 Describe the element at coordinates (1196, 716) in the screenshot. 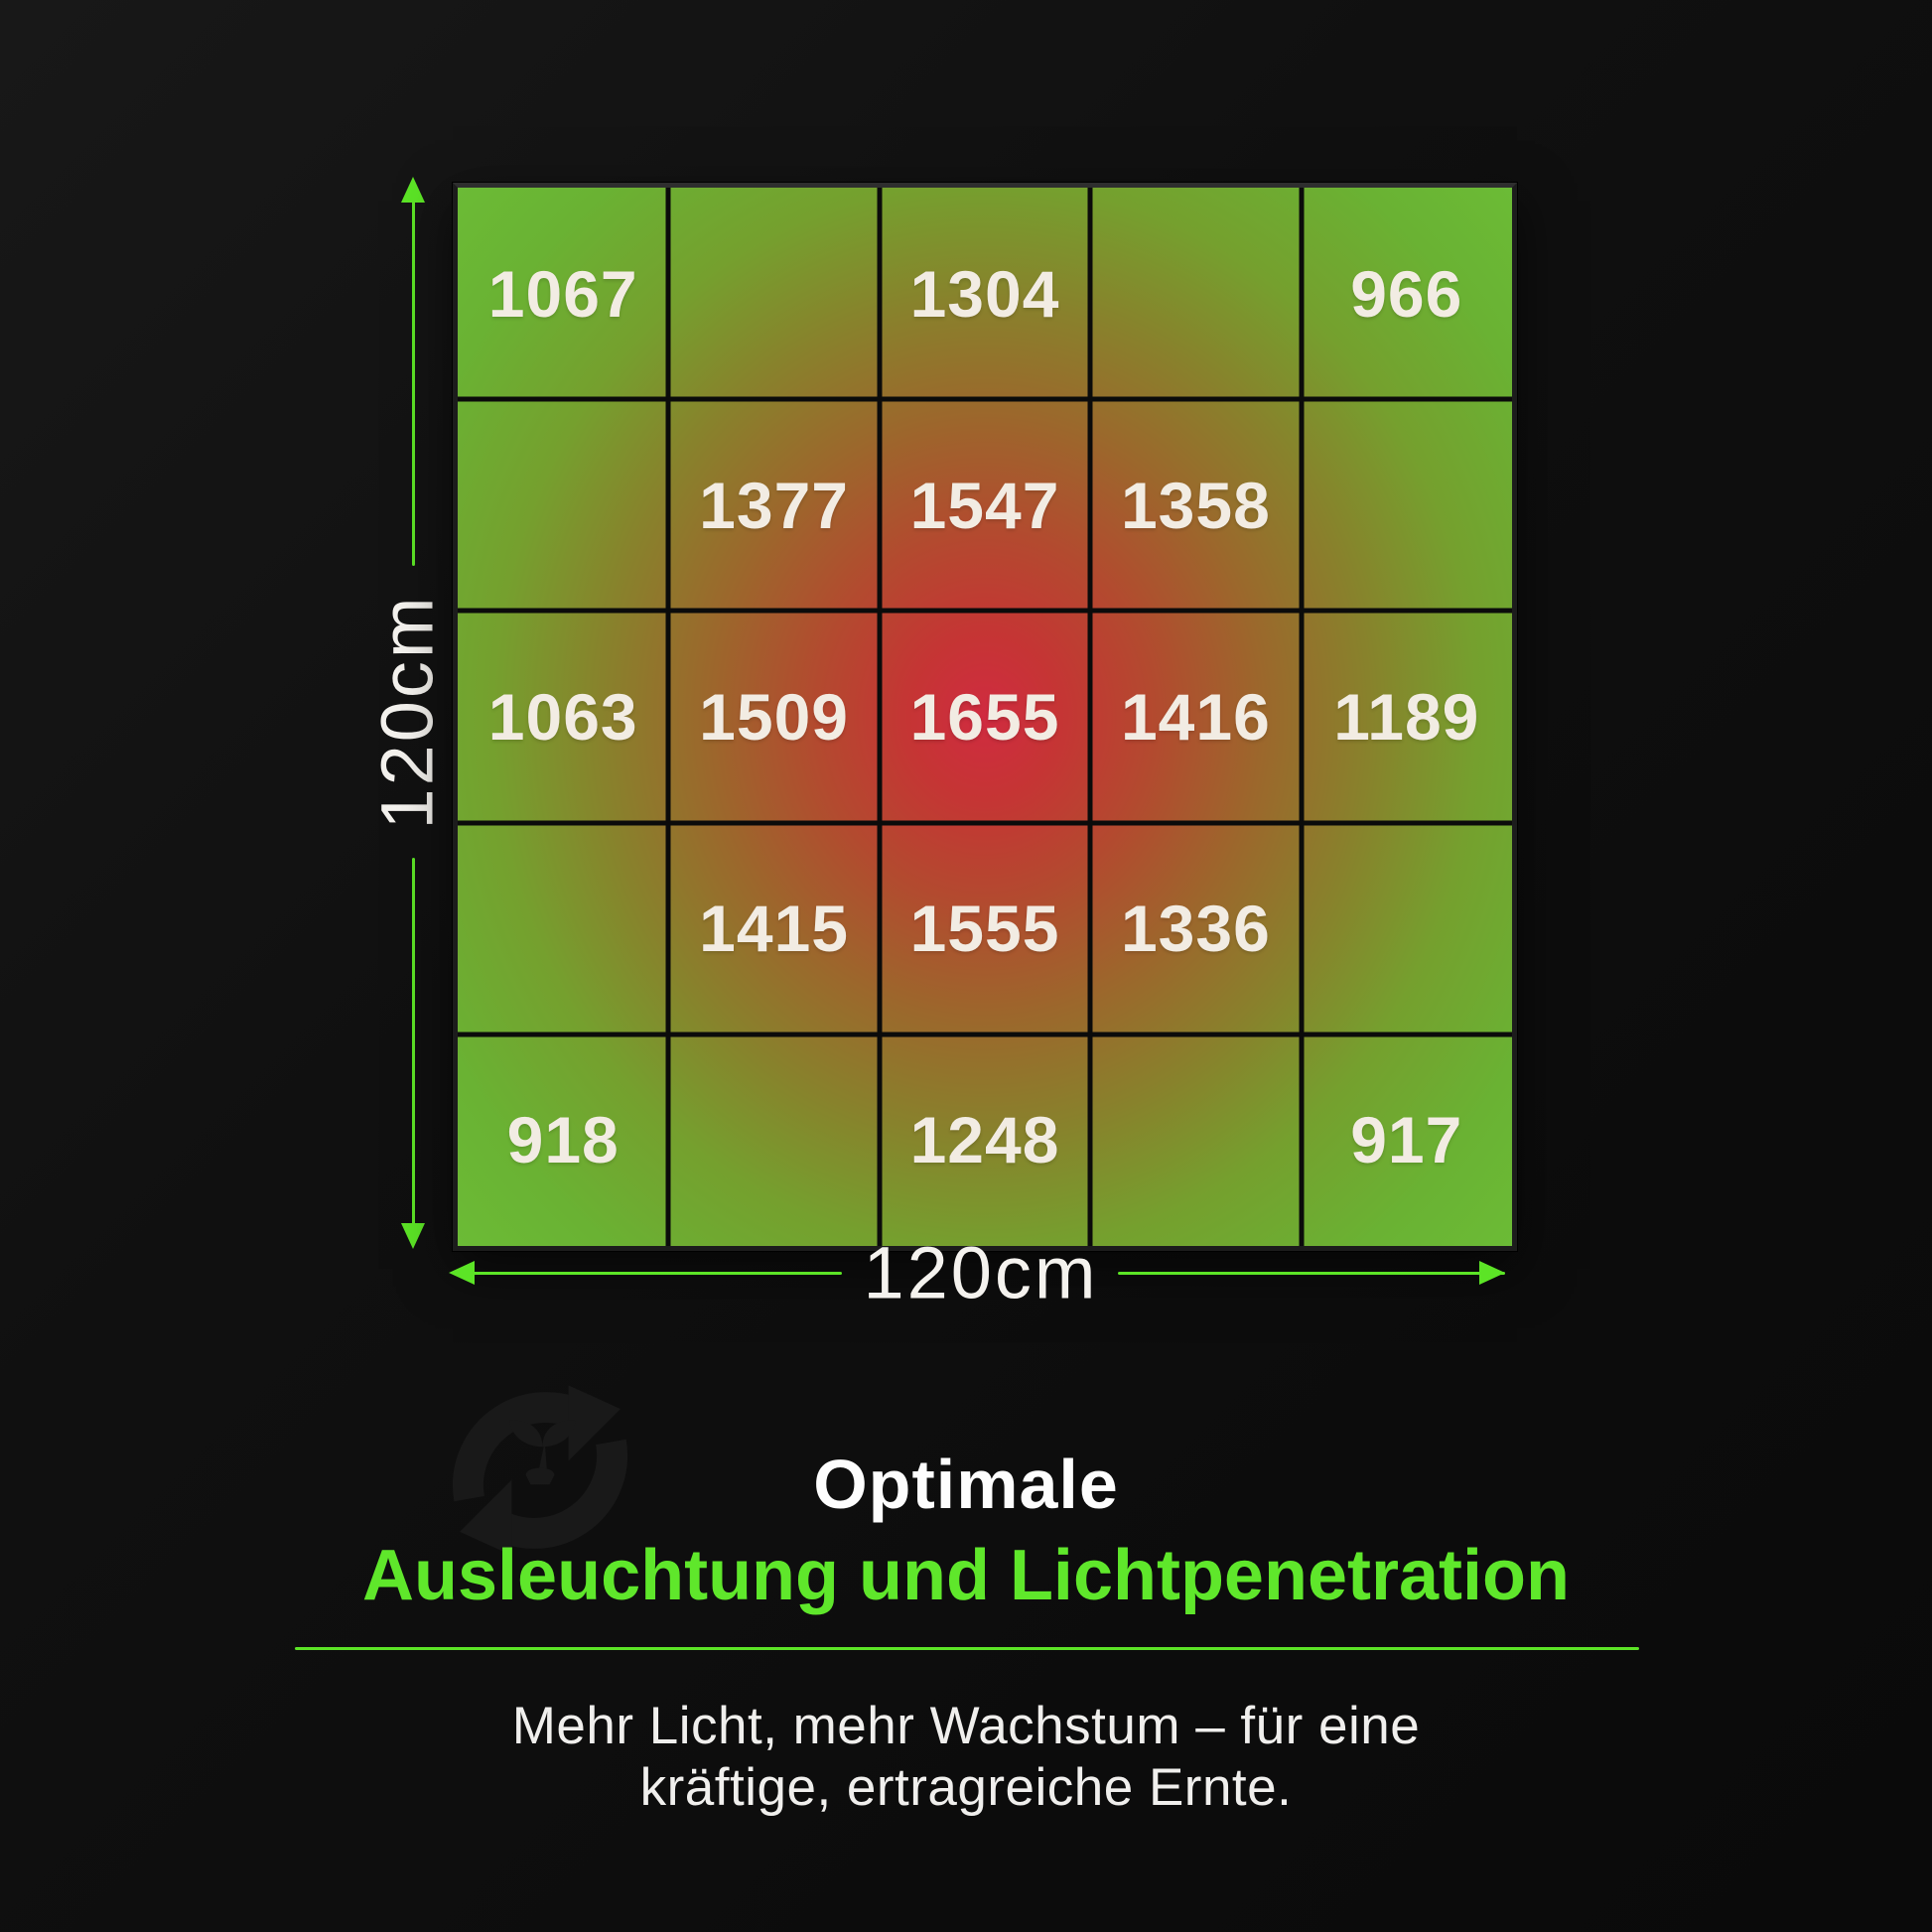

I see `heatmap-cell: 1416` at that location.